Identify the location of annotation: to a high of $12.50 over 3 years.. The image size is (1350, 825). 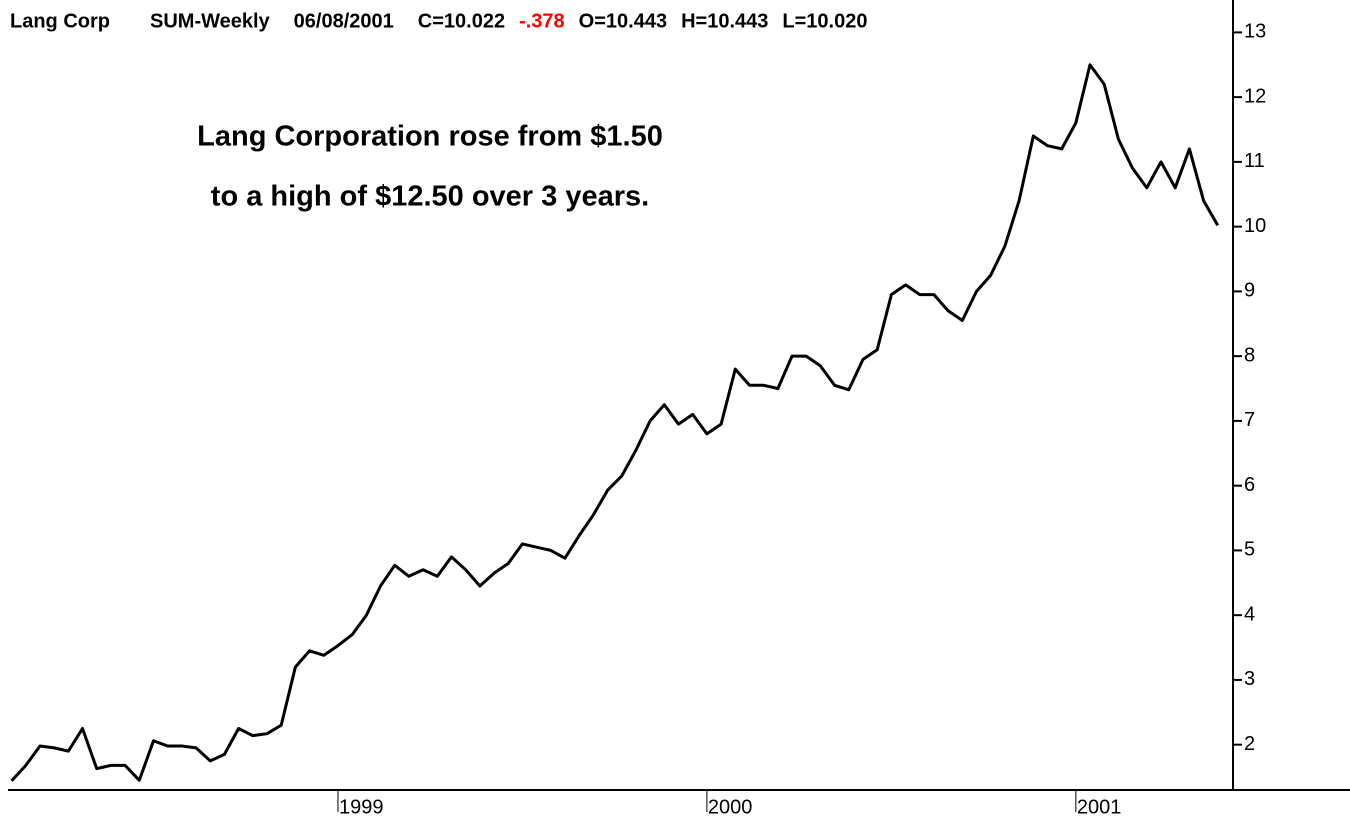
(430, 197).